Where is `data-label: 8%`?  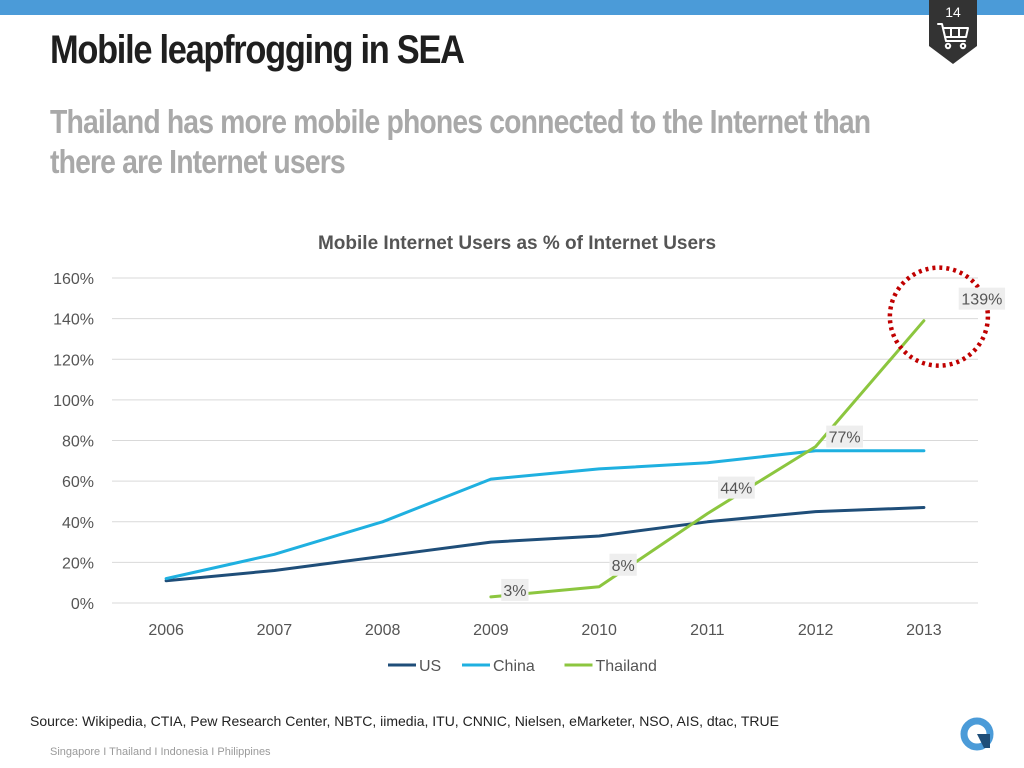
data-label: 8% is located at coordinates (623, 566).